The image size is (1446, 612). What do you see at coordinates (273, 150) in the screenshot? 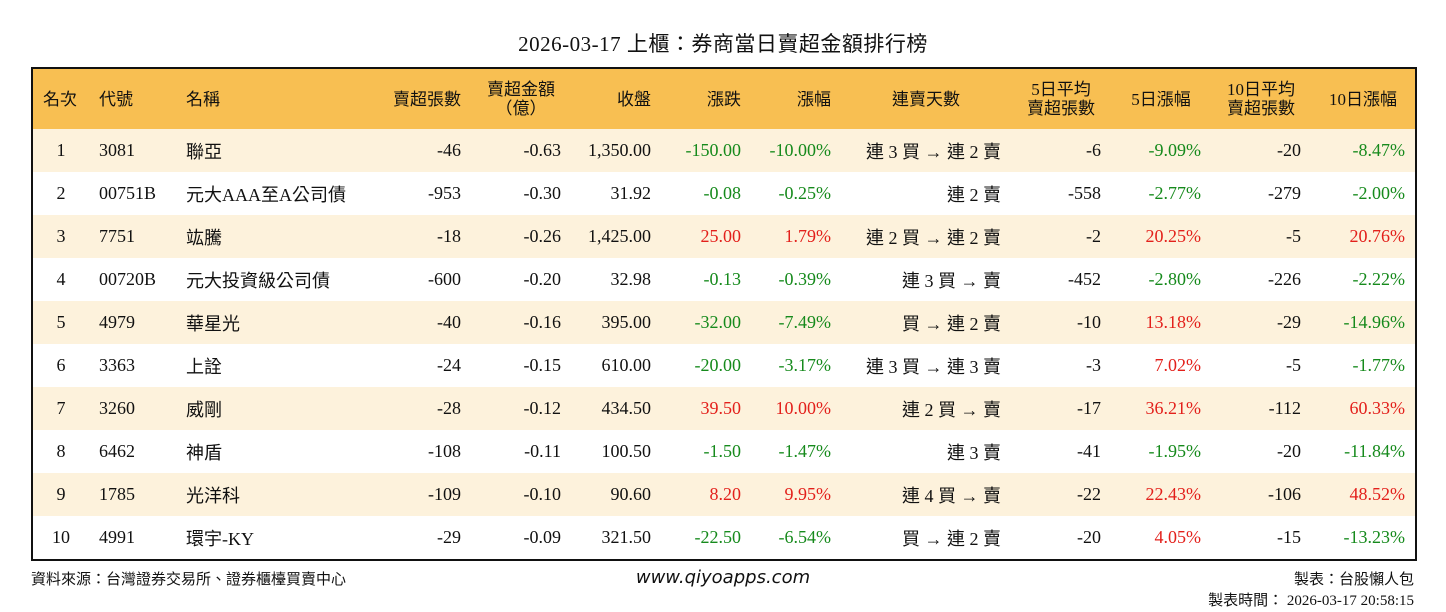
I see `table-cell: 聯亞` at bounding box center [273, 150].